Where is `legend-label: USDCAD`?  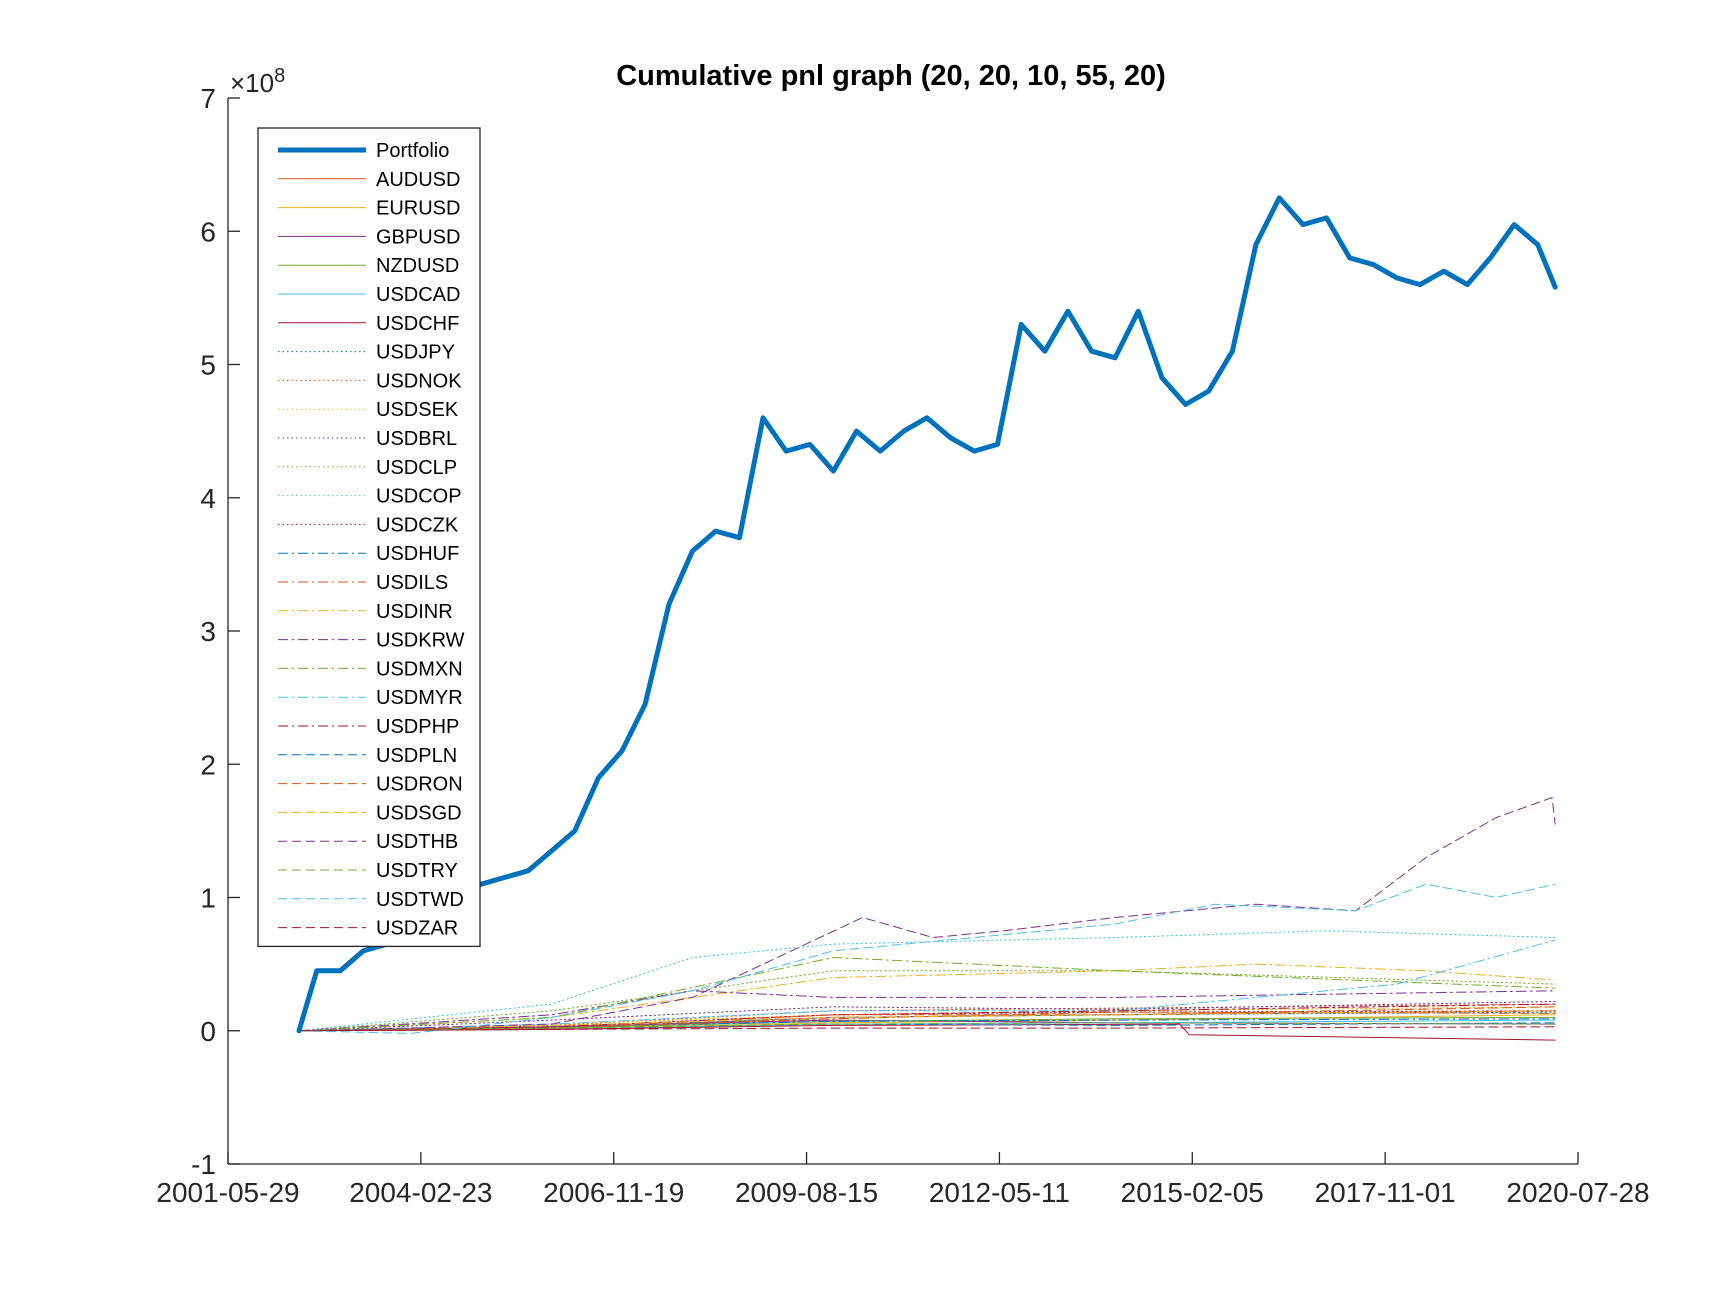
legend-label: USDCAD is located at coordinates (418, 295).